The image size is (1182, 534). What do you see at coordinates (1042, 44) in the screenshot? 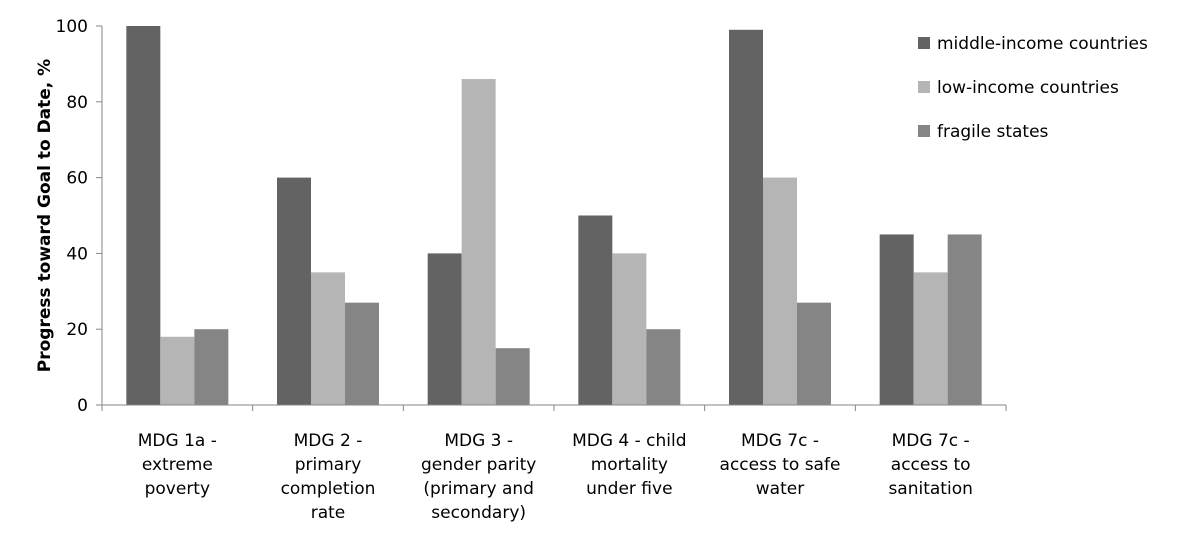
I see `legend-label: middle-income countries` at bounding box center [1042, 44].